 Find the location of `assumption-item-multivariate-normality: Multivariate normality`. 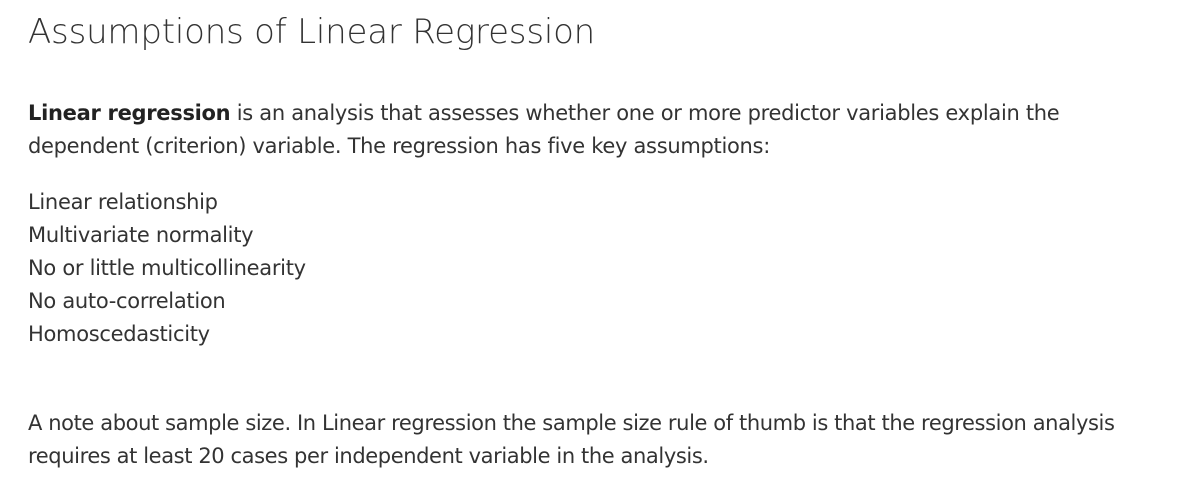

assumption-item-multivariate-normality: Multivariate normality is located at coordinates (141, 235).